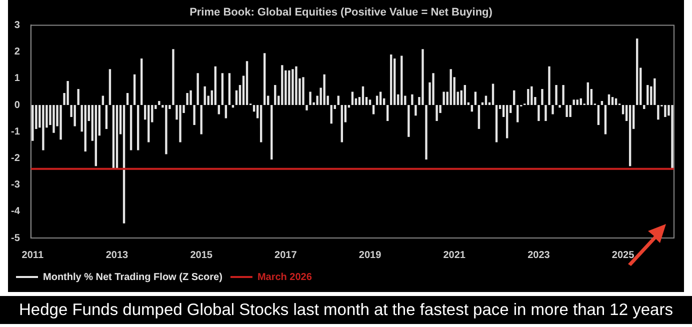 This screenshot has width=692, height=327. What do you see at coordinates (132, 277) in the screenshot?
I see `legend-label: Monthly % Net Trading Flow (Z Score)` at bounding box center [132, 277].